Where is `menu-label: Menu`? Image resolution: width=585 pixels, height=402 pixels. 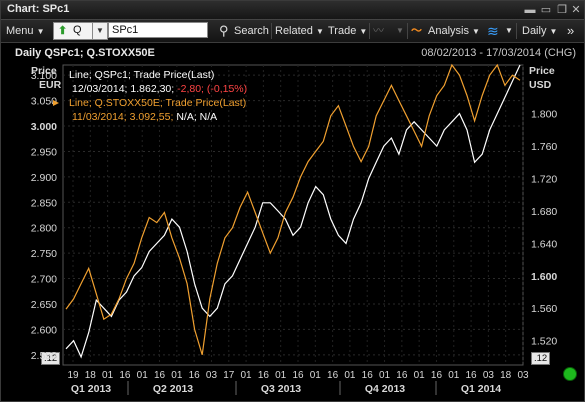
menu-label: Menu is located at coordinates (20, 31).